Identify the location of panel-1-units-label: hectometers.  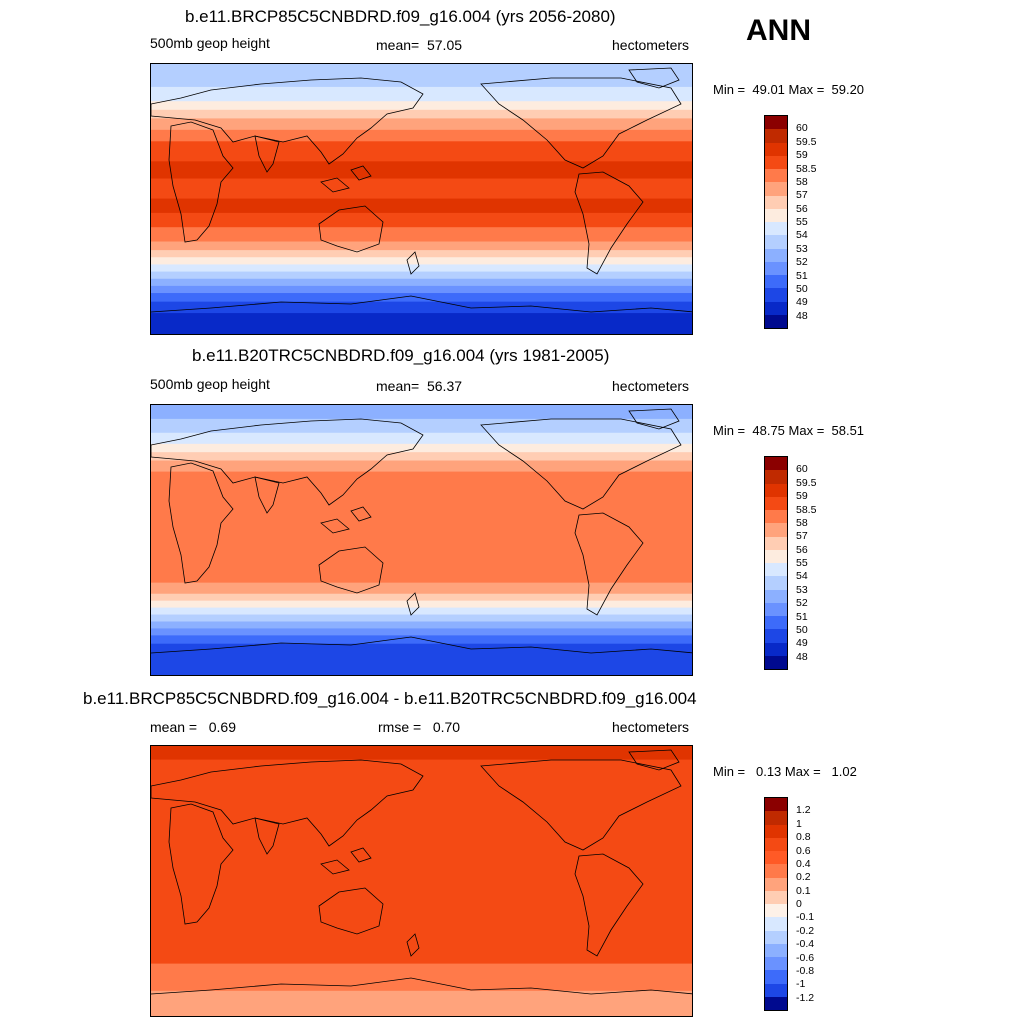
(651, 45).